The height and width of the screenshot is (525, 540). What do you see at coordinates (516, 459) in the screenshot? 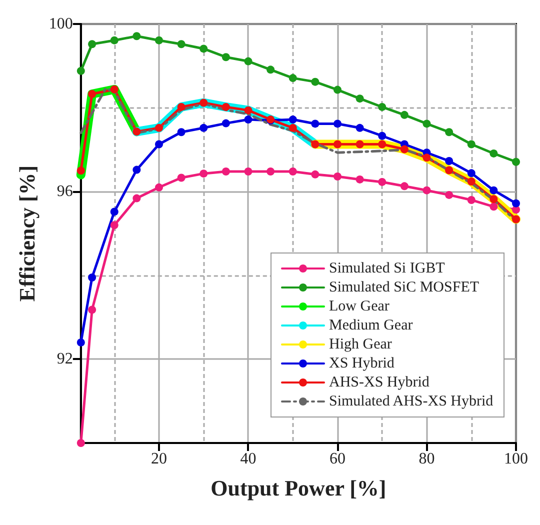
I see `x-tick-label: 100` at bounding box center [516, 459].